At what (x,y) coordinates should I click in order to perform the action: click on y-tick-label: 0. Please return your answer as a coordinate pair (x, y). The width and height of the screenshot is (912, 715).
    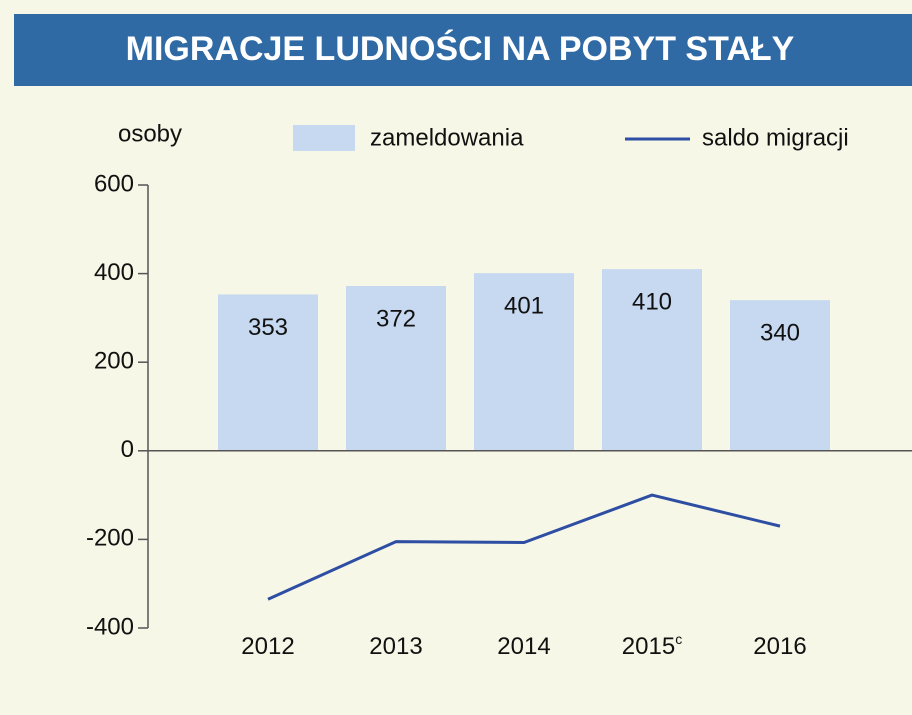
    Looking at the image, I should click on (127, 449).